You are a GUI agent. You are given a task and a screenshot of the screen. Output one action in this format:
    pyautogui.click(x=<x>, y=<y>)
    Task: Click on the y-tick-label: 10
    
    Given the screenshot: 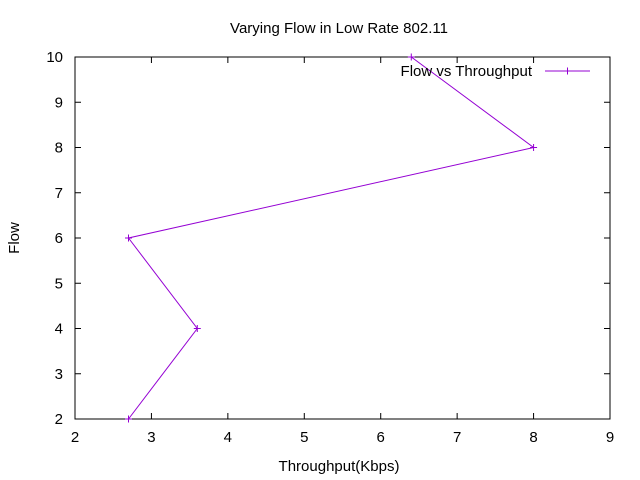 What is the action you would take?
    pyautogui.click(x=54, y=57)
    